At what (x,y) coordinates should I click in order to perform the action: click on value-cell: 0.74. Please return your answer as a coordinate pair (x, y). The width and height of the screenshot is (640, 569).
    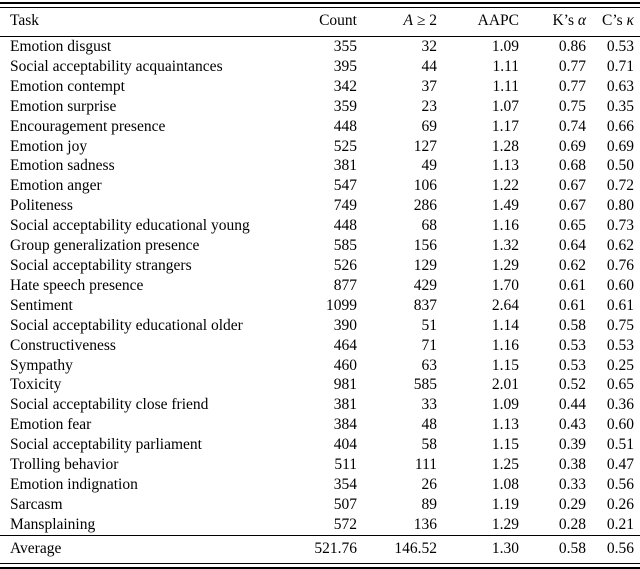
    Looking at the image, I should click on (572, 126).